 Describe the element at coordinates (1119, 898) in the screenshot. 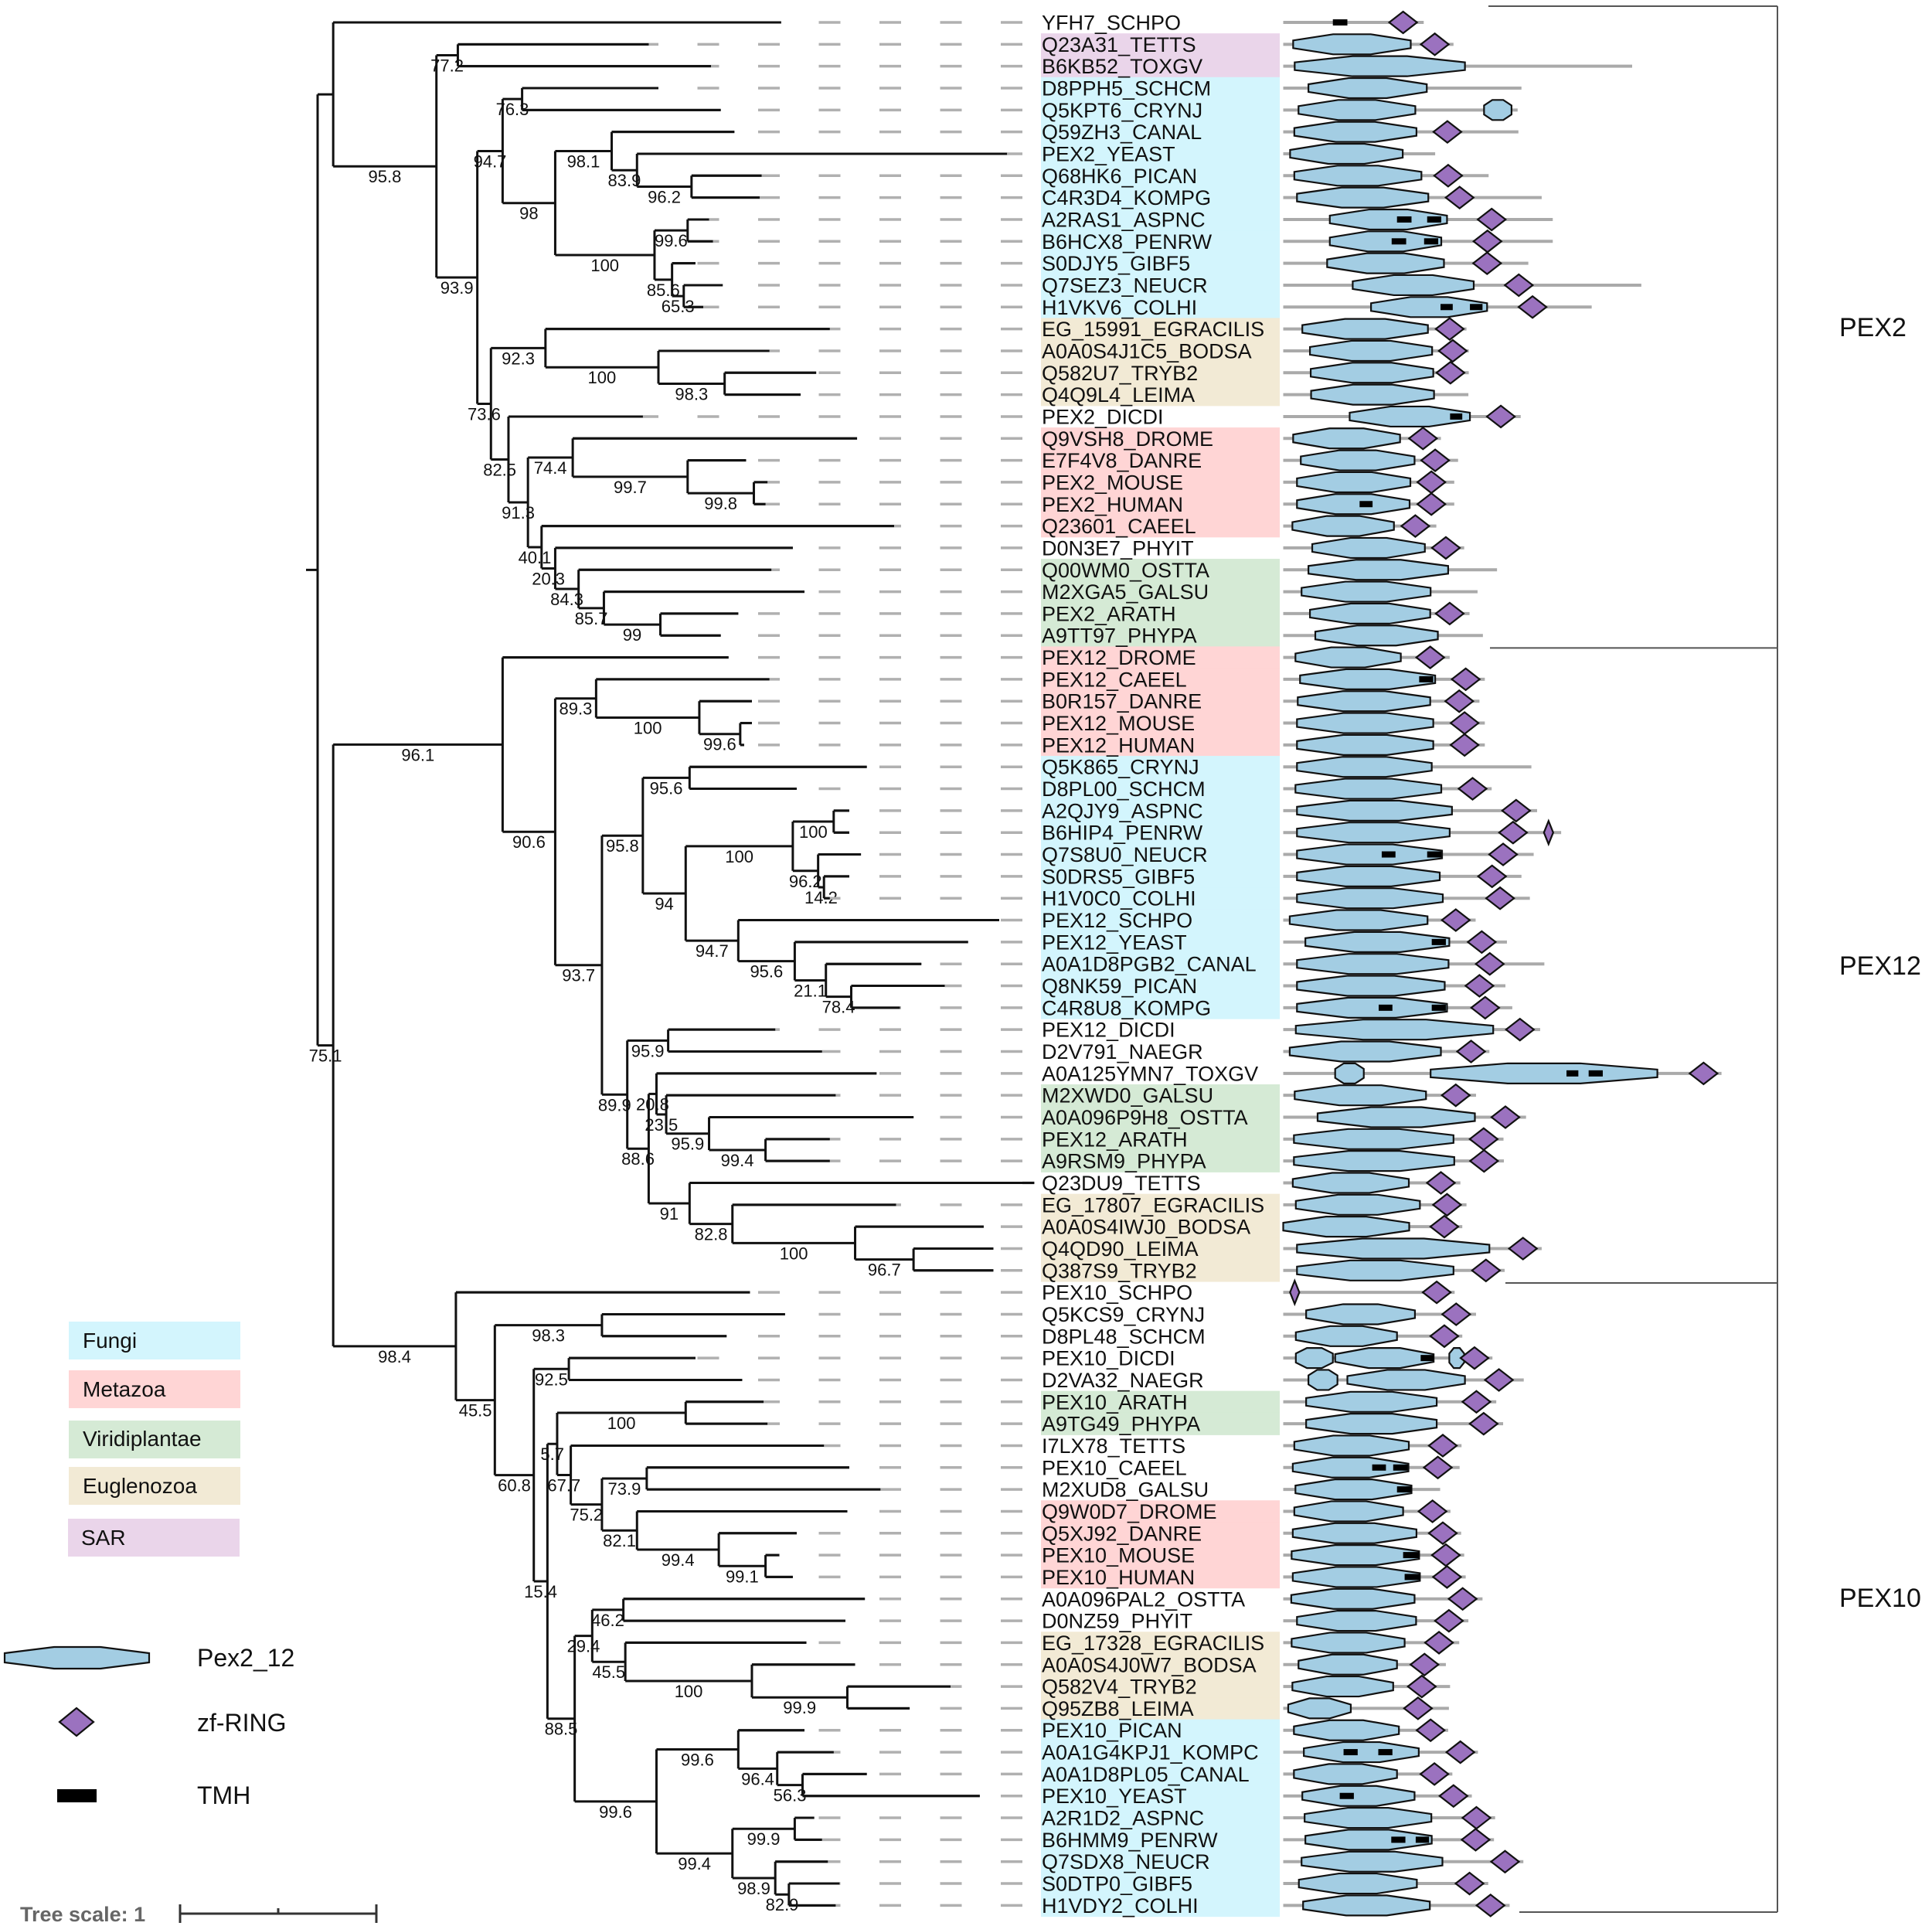

I see `leaf-label: H1V0C0_COLHI` at that location.